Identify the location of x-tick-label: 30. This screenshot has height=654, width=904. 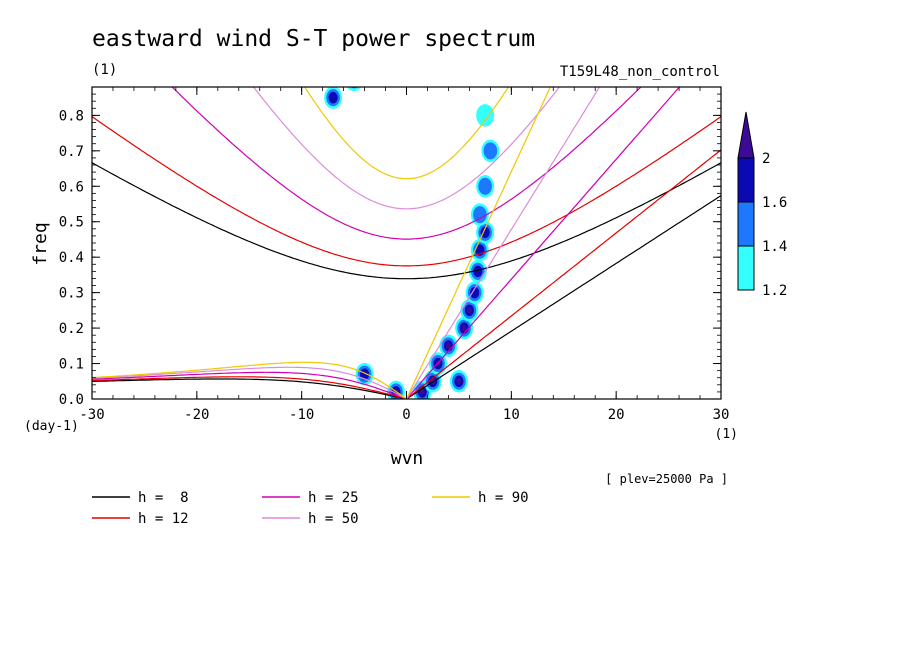
(721, 415).